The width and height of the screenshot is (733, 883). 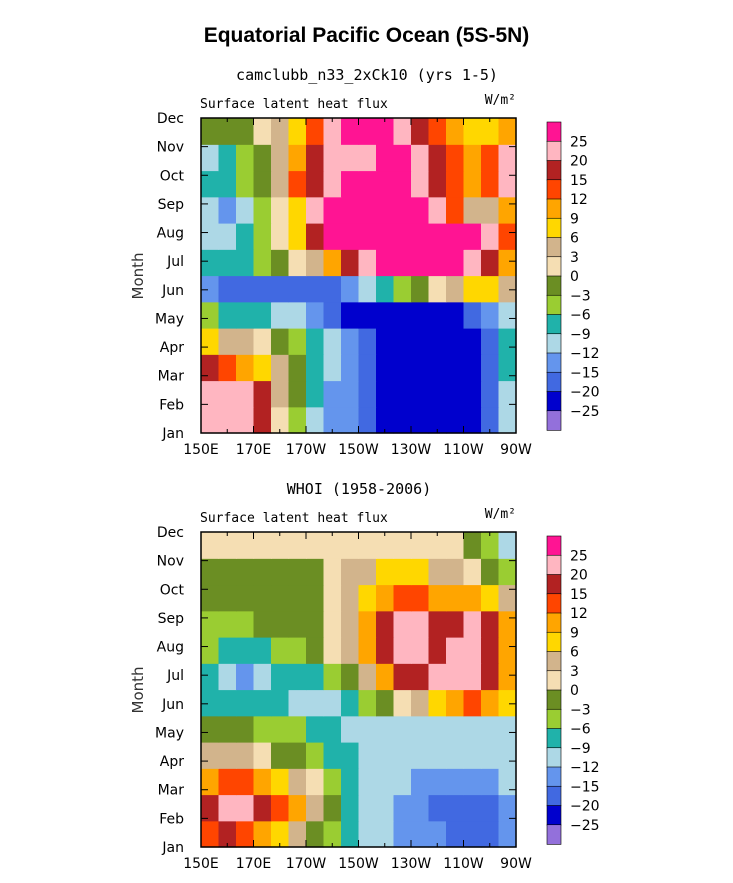 I want to click on panel-2-title: WHOI (1958-2006), so click(x=359, y=489).